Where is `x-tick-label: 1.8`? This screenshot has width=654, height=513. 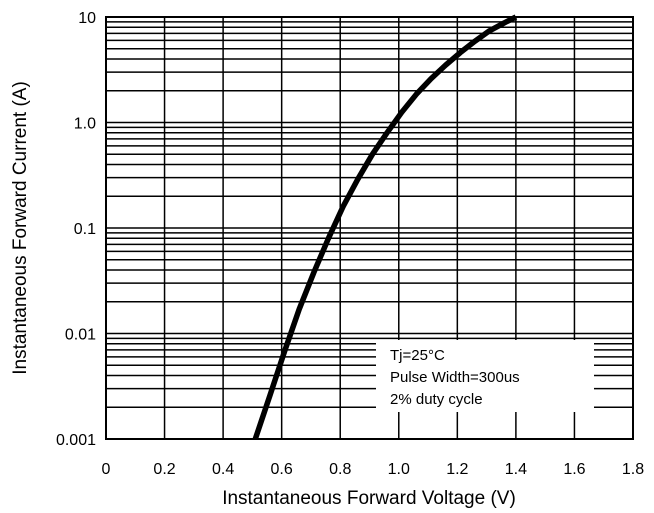
x-tick-label: 1.8 is located at coordinates (633, 469).